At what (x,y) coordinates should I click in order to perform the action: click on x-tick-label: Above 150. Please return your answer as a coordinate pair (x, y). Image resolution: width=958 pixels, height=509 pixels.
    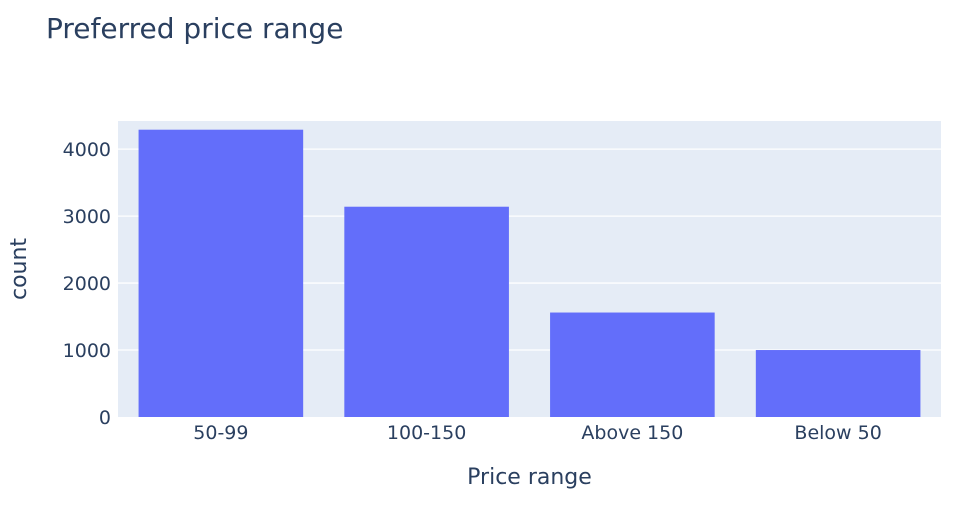
    Looking at the image, I should click on (632, 433).